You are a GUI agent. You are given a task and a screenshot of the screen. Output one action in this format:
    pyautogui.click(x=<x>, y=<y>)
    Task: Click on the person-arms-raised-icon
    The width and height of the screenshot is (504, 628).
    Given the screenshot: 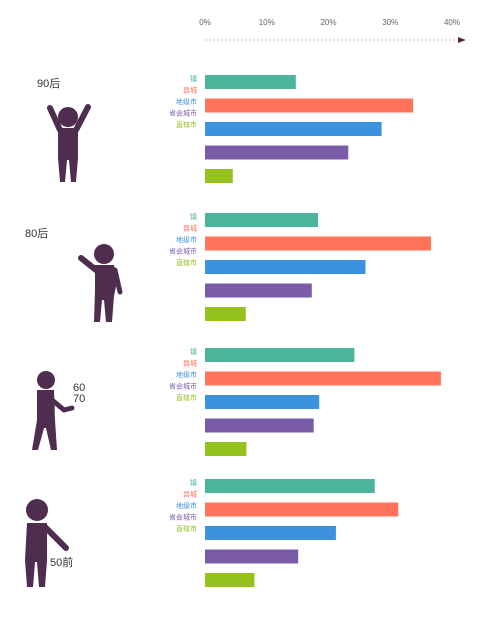 What is the action you would take?
    pyautogui.click(x=69, y=143)
    